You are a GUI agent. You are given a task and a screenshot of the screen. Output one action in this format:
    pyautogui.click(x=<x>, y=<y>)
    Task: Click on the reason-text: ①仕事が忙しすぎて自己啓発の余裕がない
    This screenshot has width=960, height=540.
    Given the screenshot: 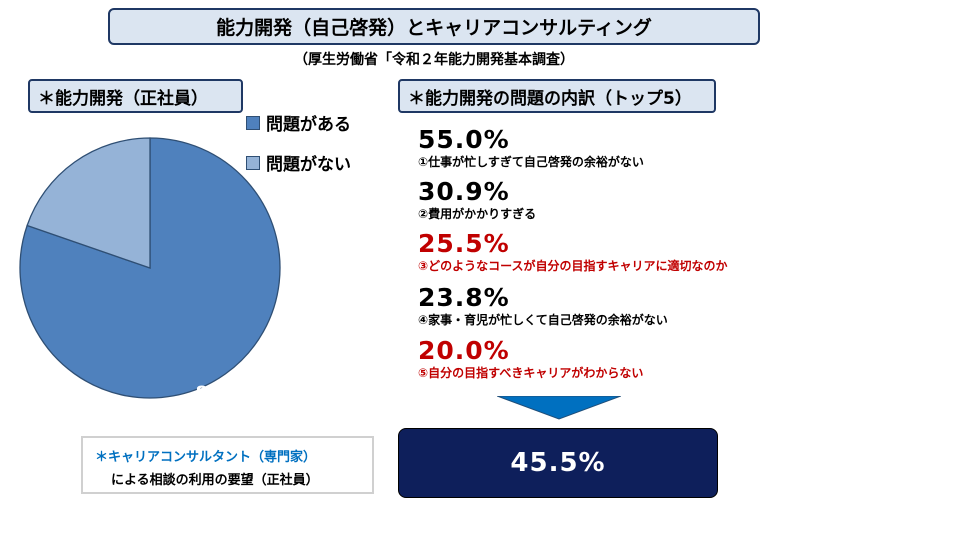 What is the action you would take?
    pyautogui.click(x=531, y=162)
    